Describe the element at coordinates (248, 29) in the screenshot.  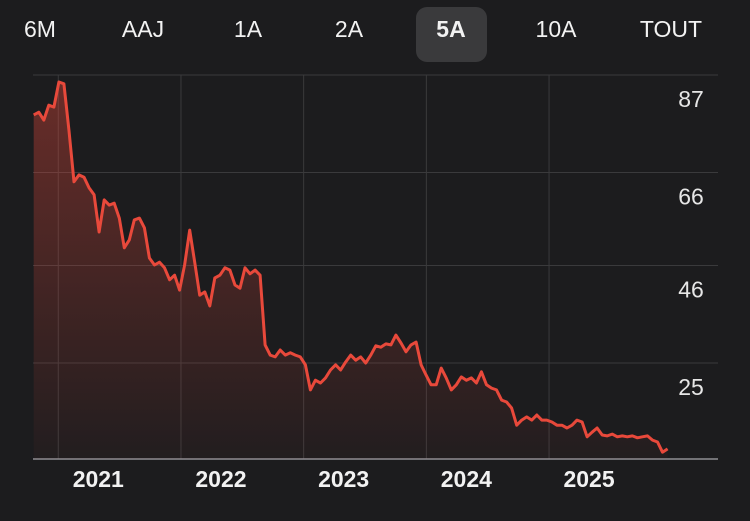
I see `tab: 1A` at that location.